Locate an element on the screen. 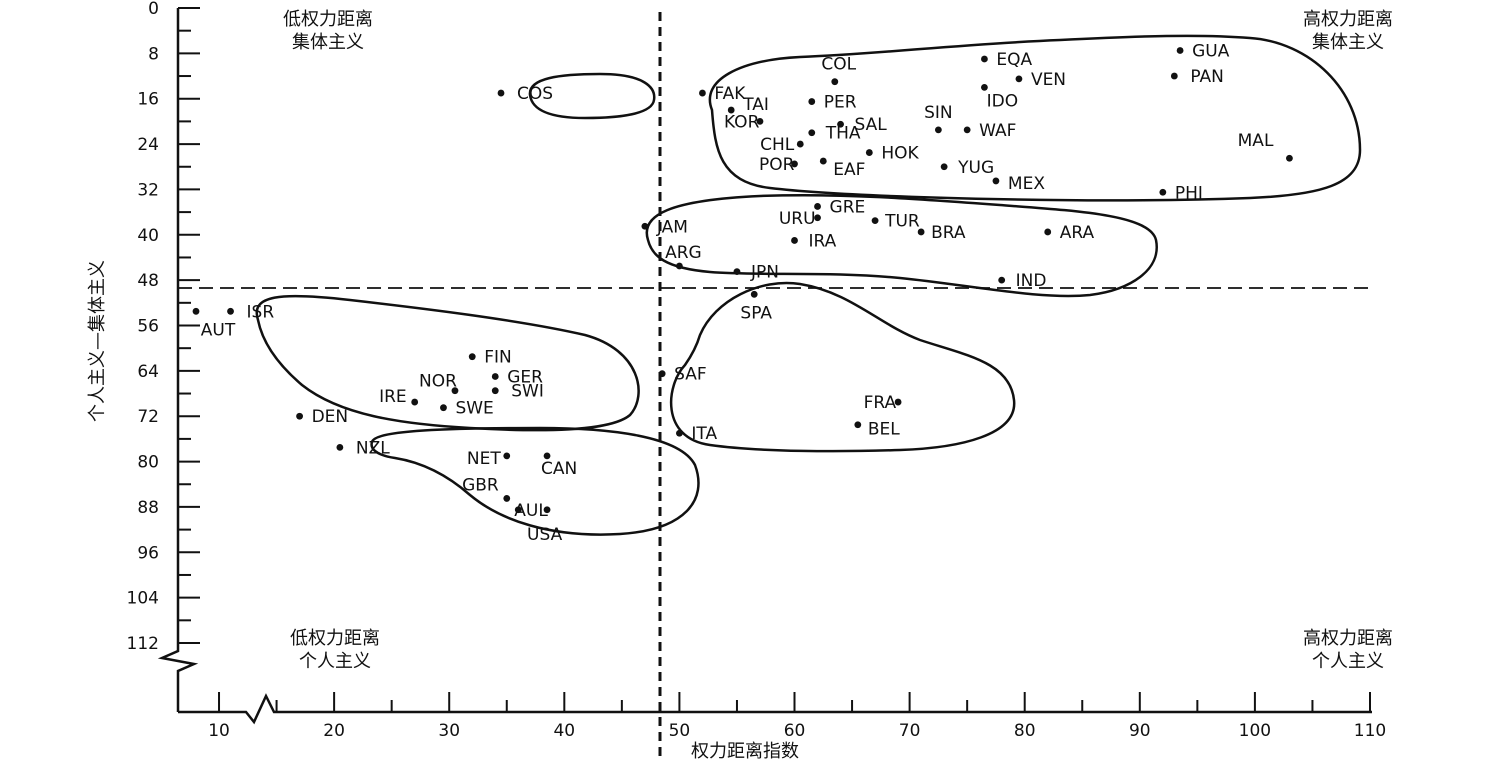  data-point-tai: TAI is located at coordinates (748, 105).